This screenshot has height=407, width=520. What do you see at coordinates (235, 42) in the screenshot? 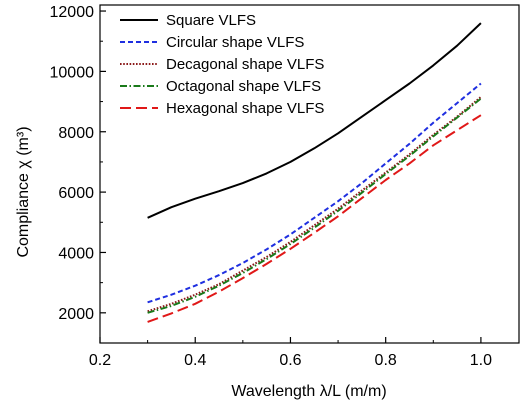
I see `legend-label: Circular shape VLFS` at bounding box center [235, 42].